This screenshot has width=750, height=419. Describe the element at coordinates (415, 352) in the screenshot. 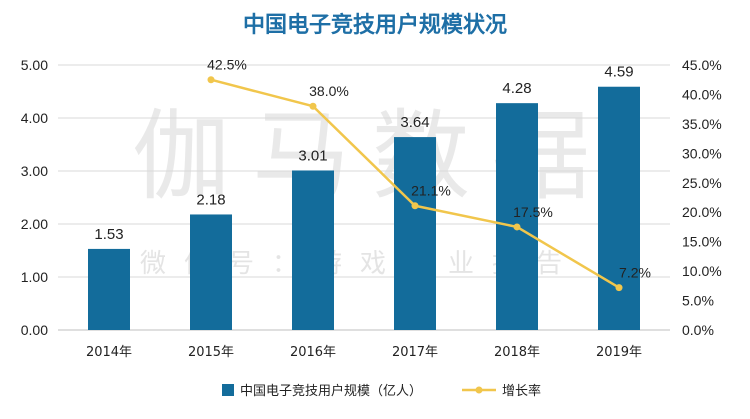

I see `x-tick-label: 2017年` at that location.